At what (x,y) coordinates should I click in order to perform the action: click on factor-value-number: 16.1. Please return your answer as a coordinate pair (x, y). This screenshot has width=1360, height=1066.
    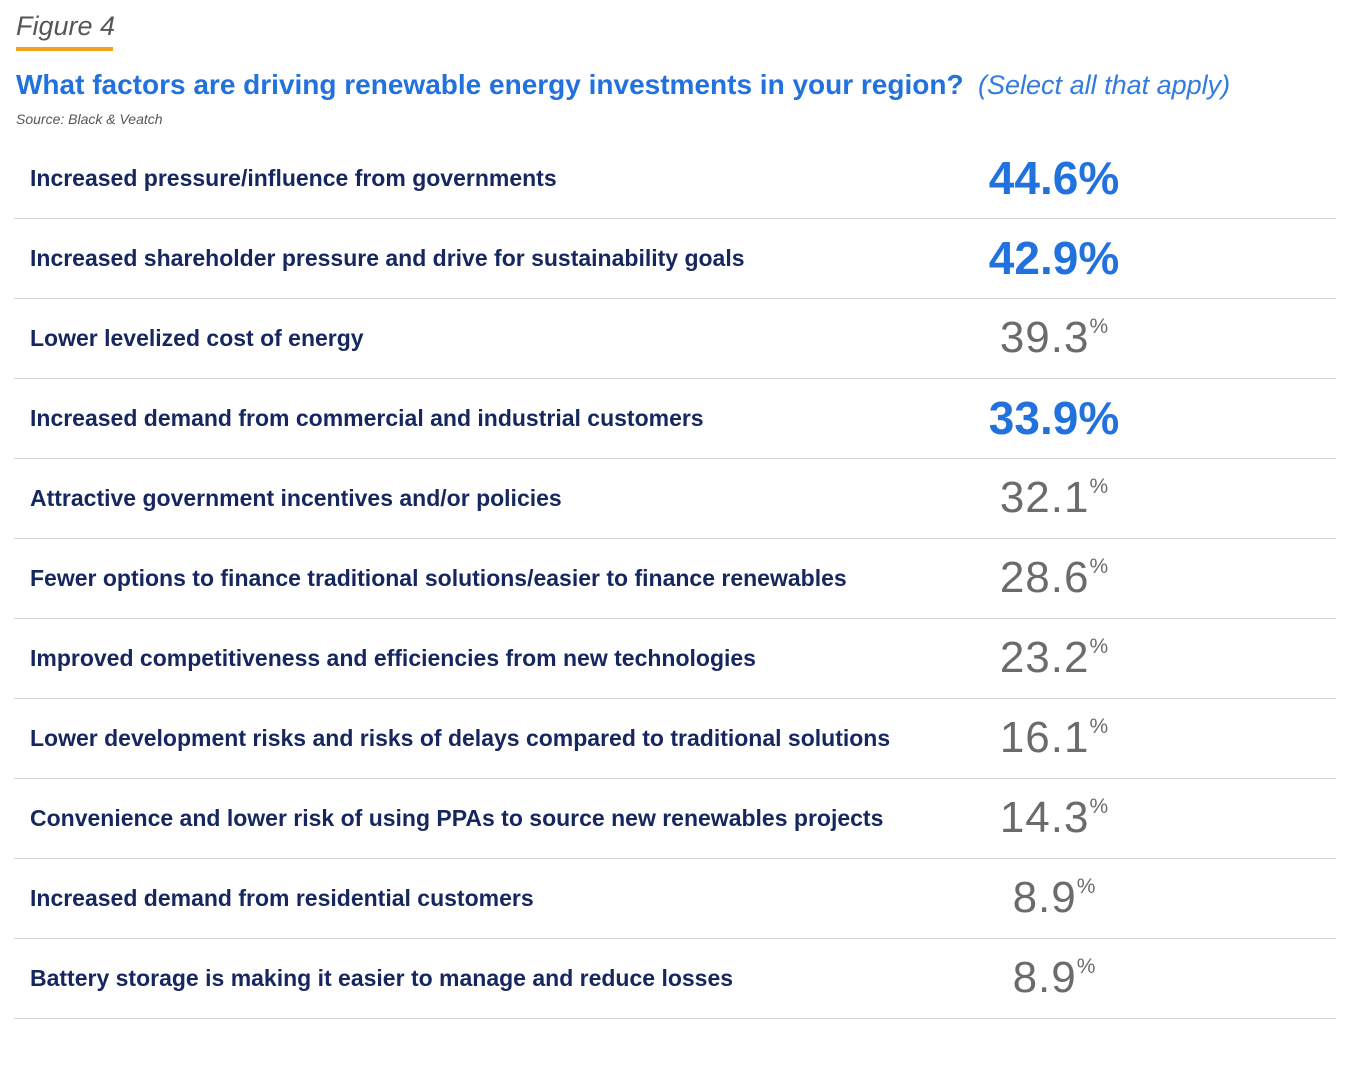
    Looking at the image, I should click on (1044, 738).